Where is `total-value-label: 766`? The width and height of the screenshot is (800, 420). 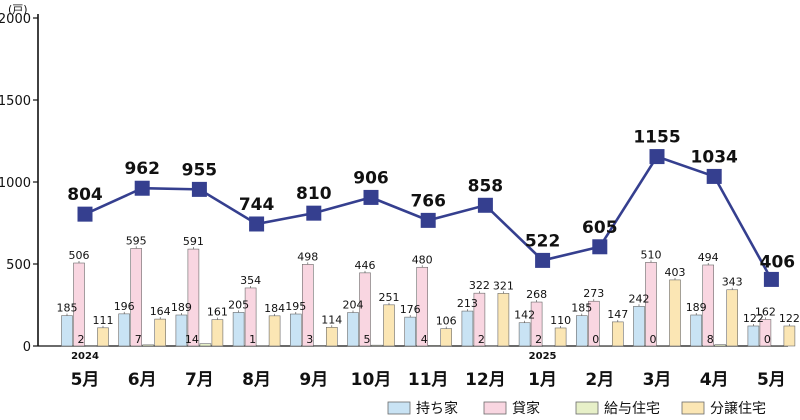
total-value-label: 766 is located at coordinates (428, 201).